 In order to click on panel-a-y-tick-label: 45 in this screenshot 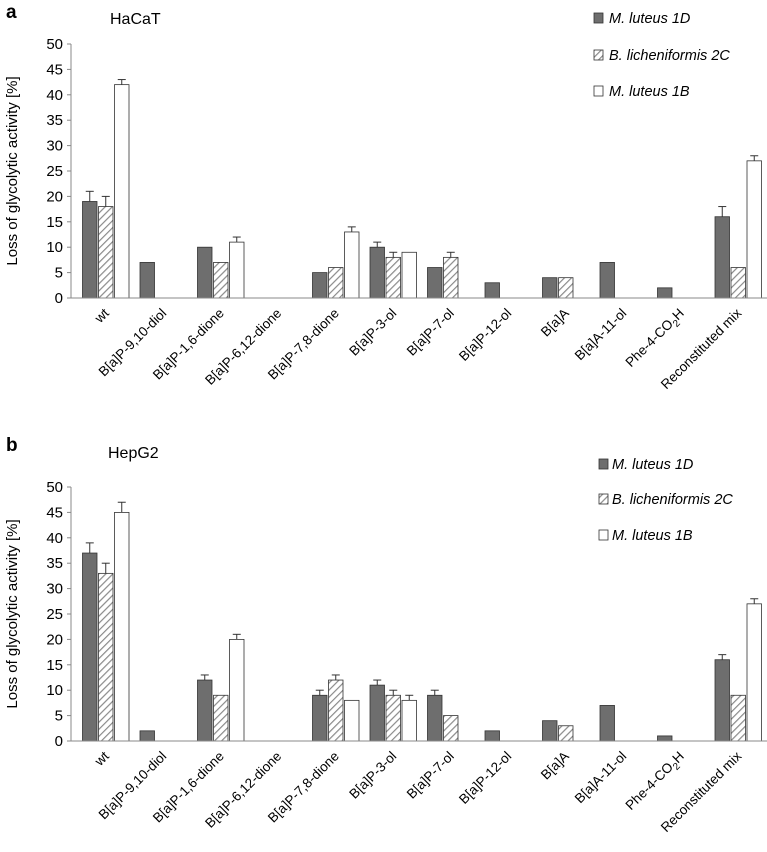, I will do `click(54, 69)`.